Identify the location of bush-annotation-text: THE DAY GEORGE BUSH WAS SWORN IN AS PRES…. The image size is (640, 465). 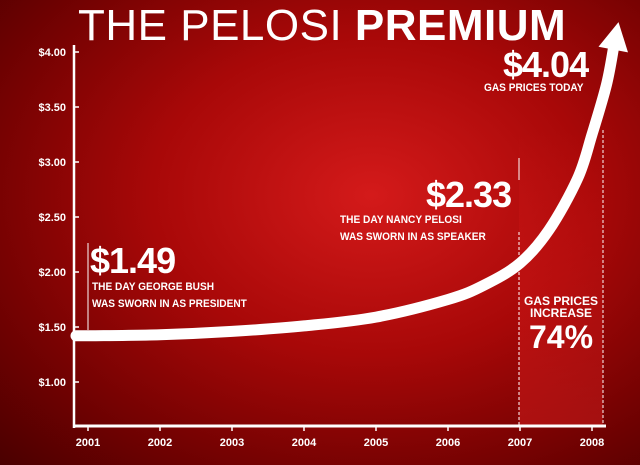
(169, 295).